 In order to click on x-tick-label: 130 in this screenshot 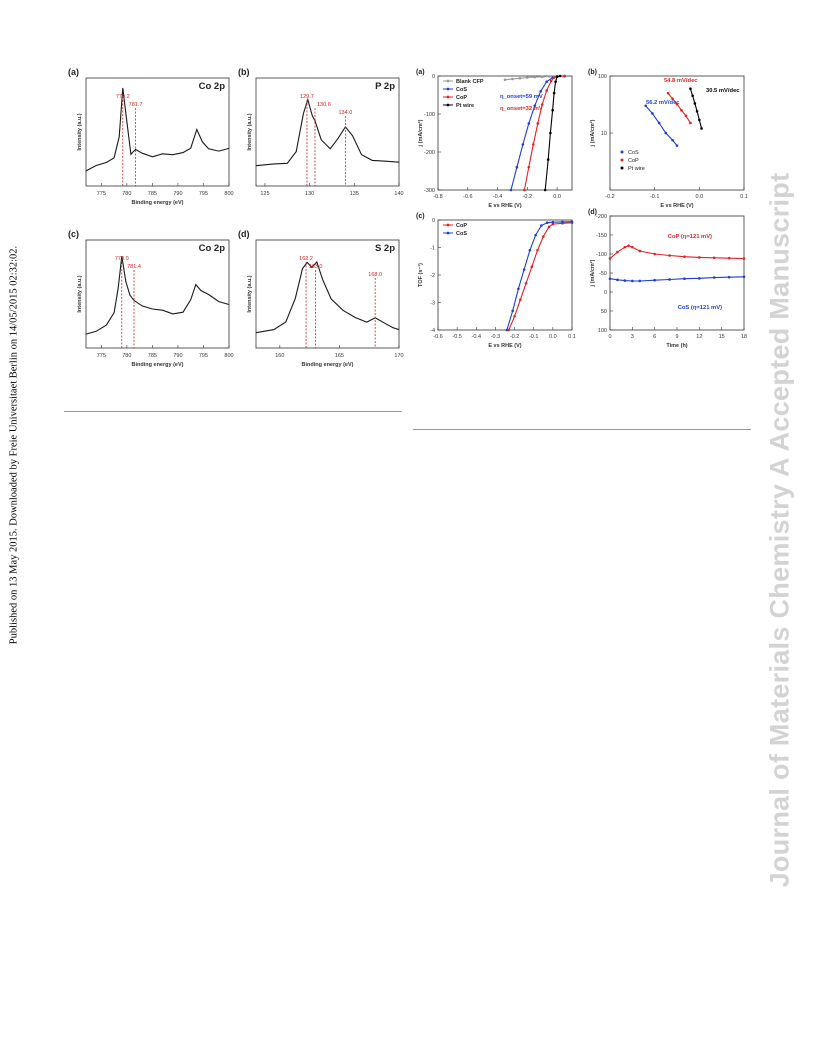, I will do `click(309, 194)`.